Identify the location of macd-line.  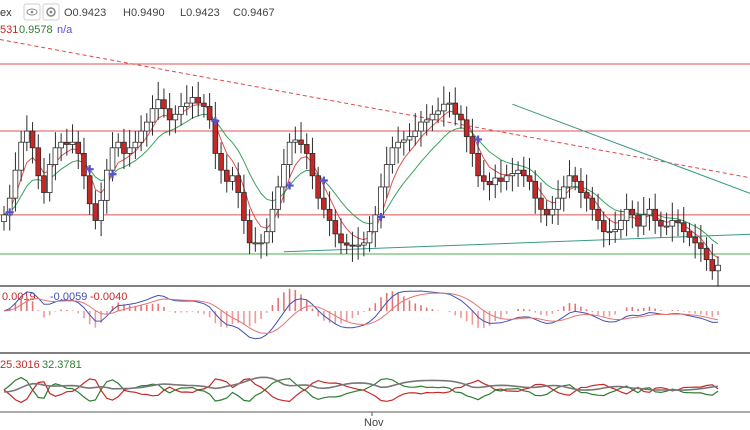
(361, 315).